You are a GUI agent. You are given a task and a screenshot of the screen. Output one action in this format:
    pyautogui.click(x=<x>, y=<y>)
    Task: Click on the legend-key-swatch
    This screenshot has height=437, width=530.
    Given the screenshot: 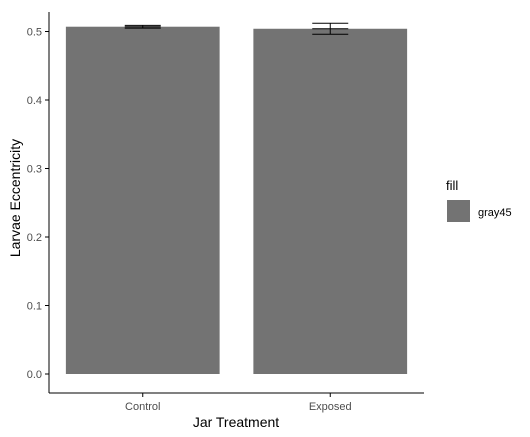 What is the action you would take?
    pyautogui.click(x=458, y=211)
    